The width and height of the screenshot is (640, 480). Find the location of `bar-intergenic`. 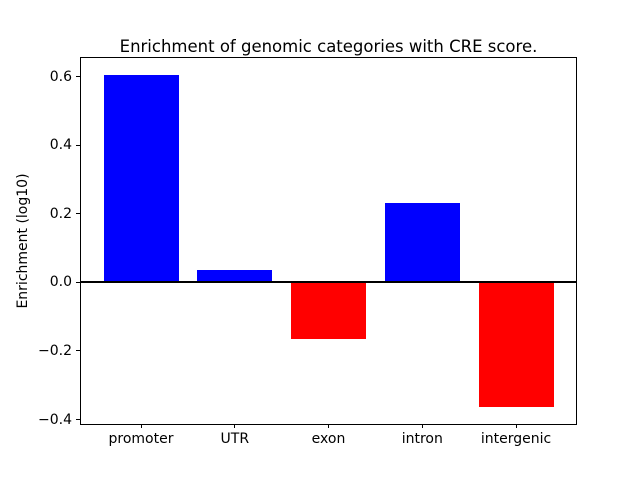

bar-intergenic is located at coordinates (516, 345).